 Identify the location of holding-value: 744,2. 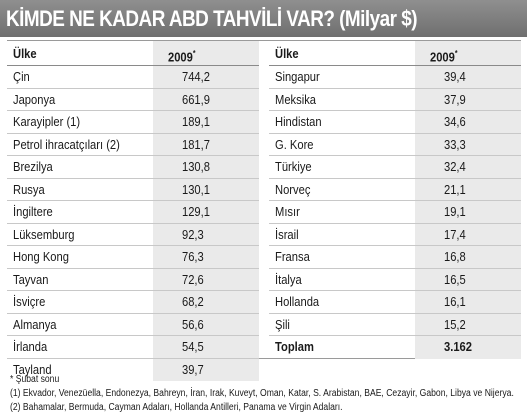
(196, 76).